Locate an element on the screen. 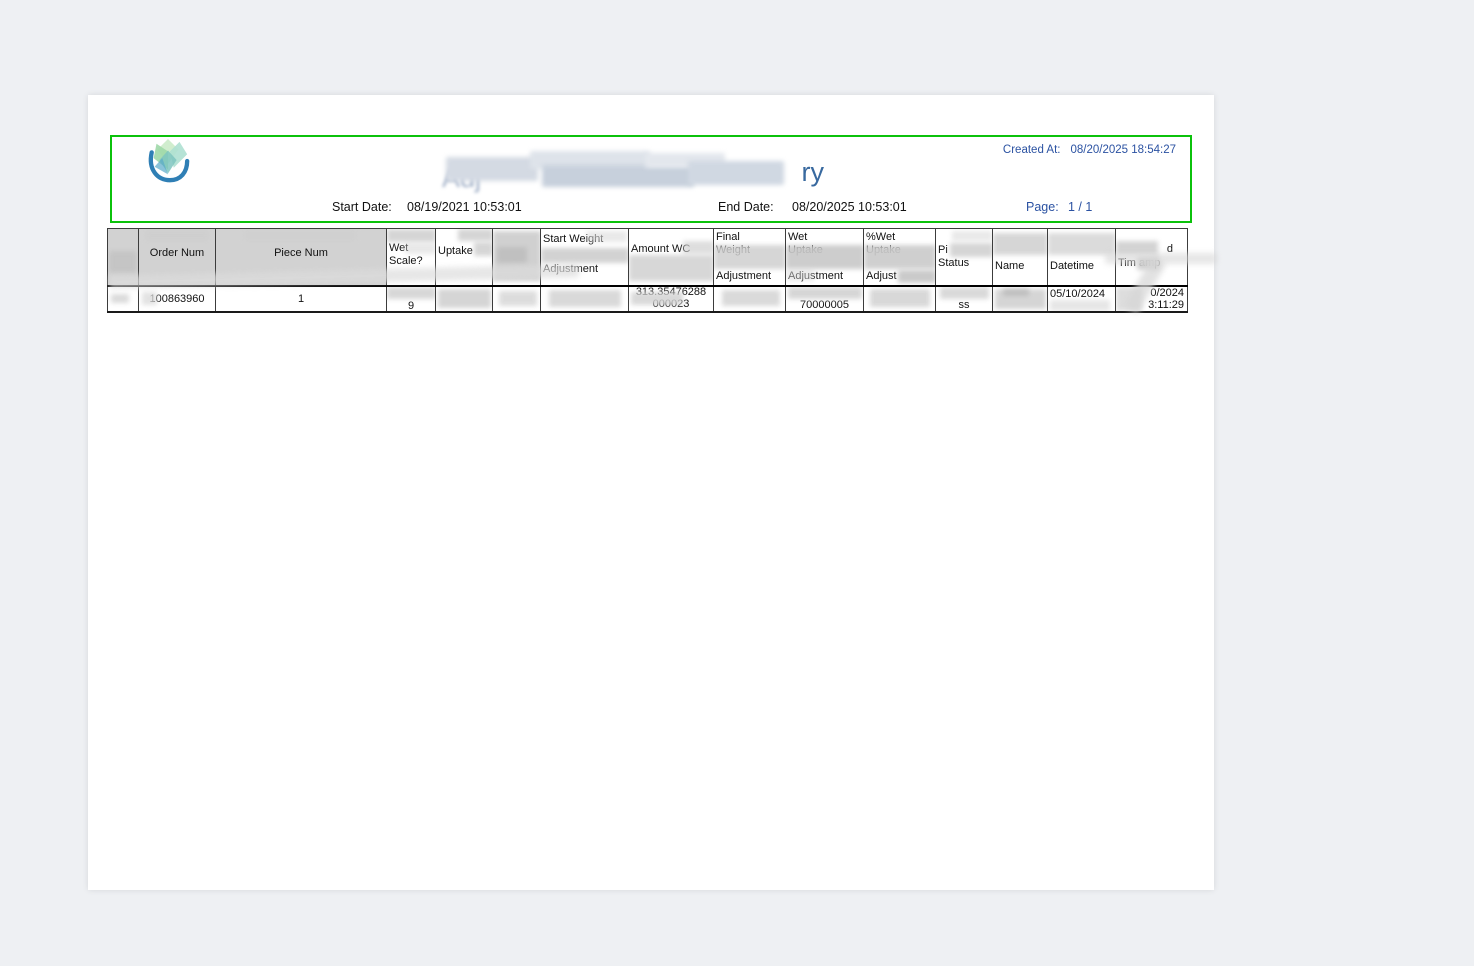 This screenshot has width=1474, height=966. col-header-name: Name is located at coordinates (1020, 257).